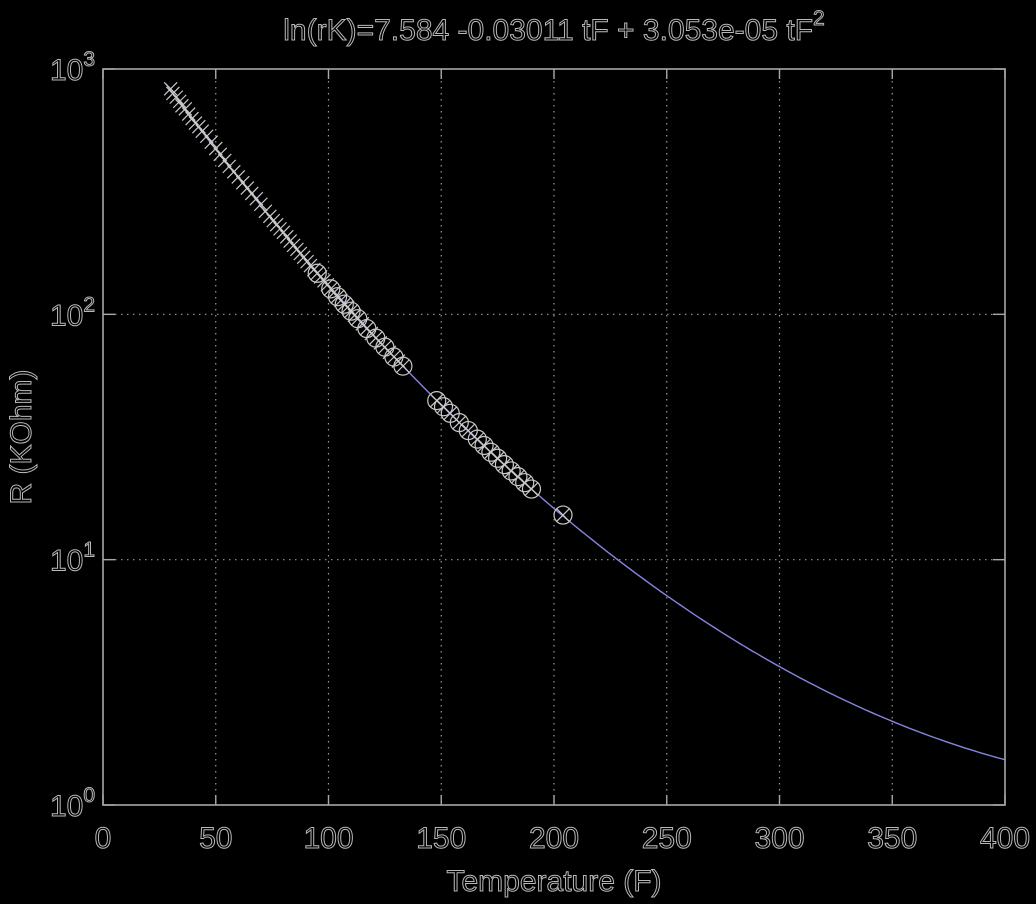 The width and height of the screenshot is (1036, 904). Describe the element at coordinates (72, 436) in the screenshot. I see `y-tick-labels: 10⁰ 10¹ 10² 10³` at that location.